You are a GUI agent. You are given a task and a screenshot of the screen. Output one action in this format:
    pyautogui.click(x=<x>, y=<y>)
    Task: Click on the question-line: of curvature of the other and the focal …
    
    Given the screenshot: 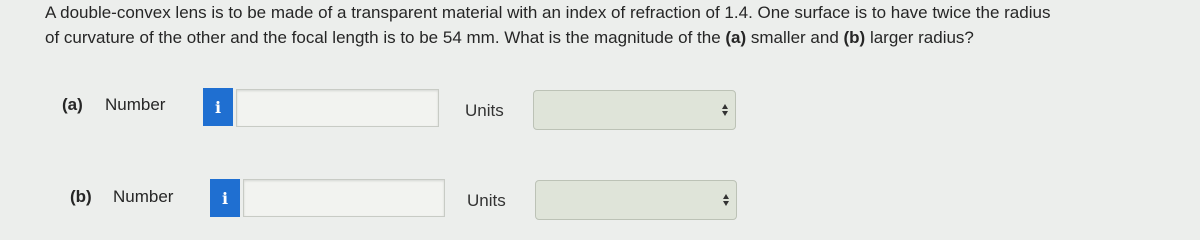 What is the action you would take?
    pyautogui.click(x=509, y=38)
    